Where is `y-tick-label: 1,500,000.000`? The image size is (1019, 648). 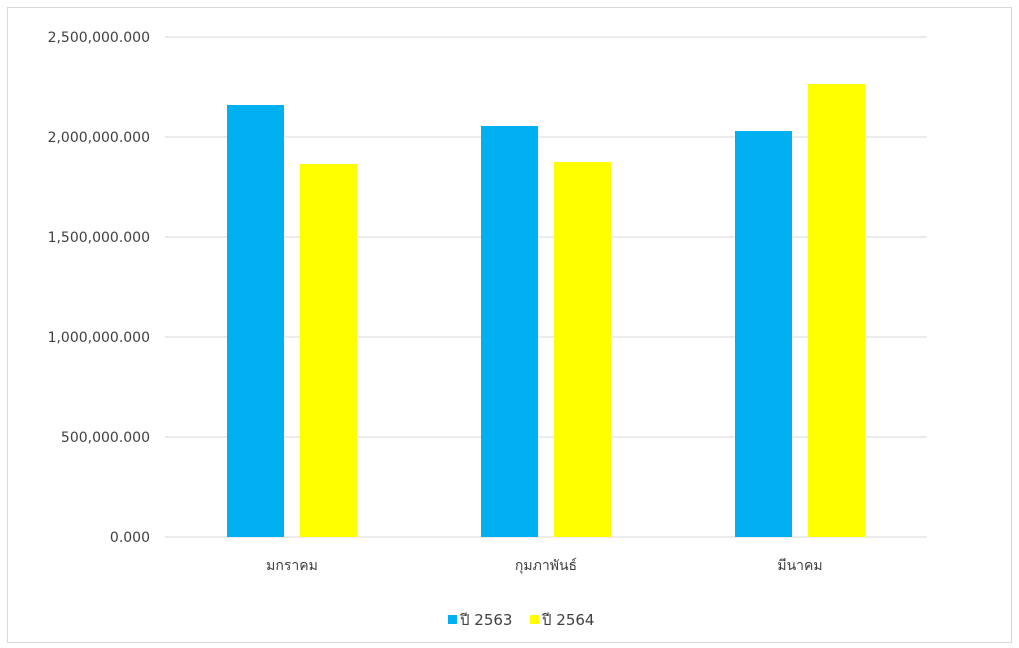 y-tick-label: 1,500,000.000 is located at coordinates (99, 238).